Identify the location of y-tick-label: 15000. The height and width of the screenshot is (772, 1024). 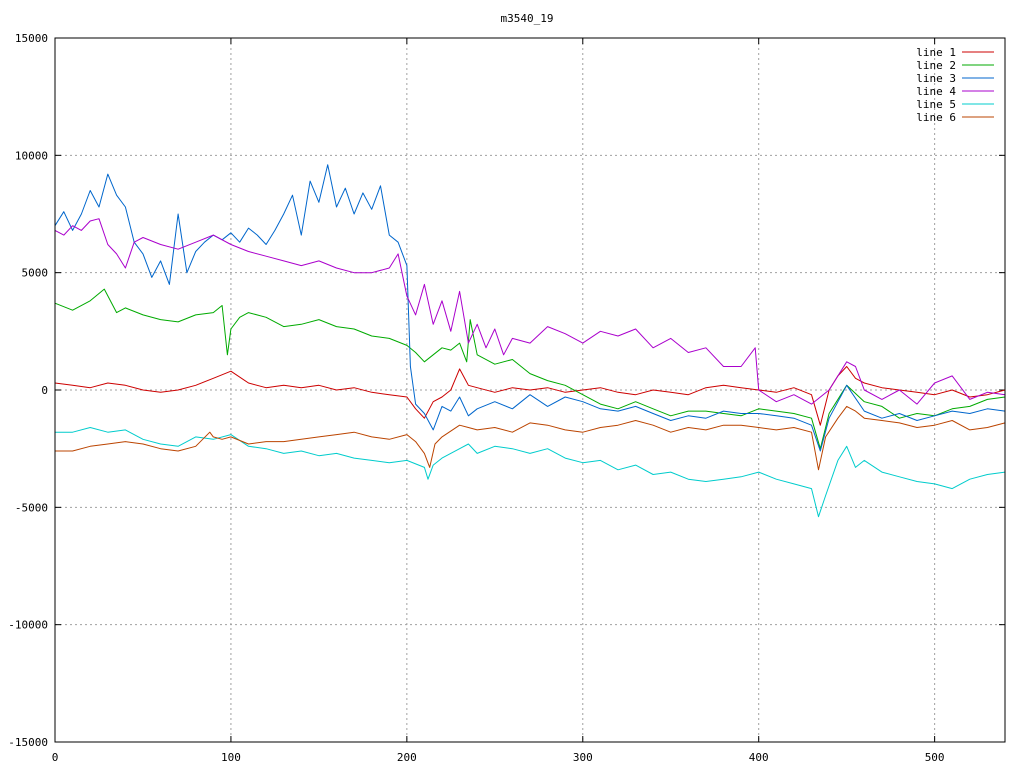
(31, 38).